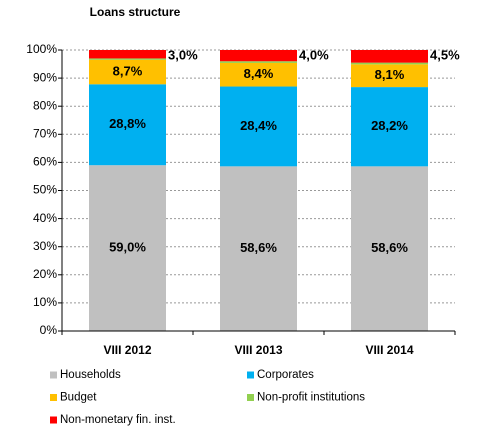  I want to click on y-tick-label: 0%, so click(49, 330).